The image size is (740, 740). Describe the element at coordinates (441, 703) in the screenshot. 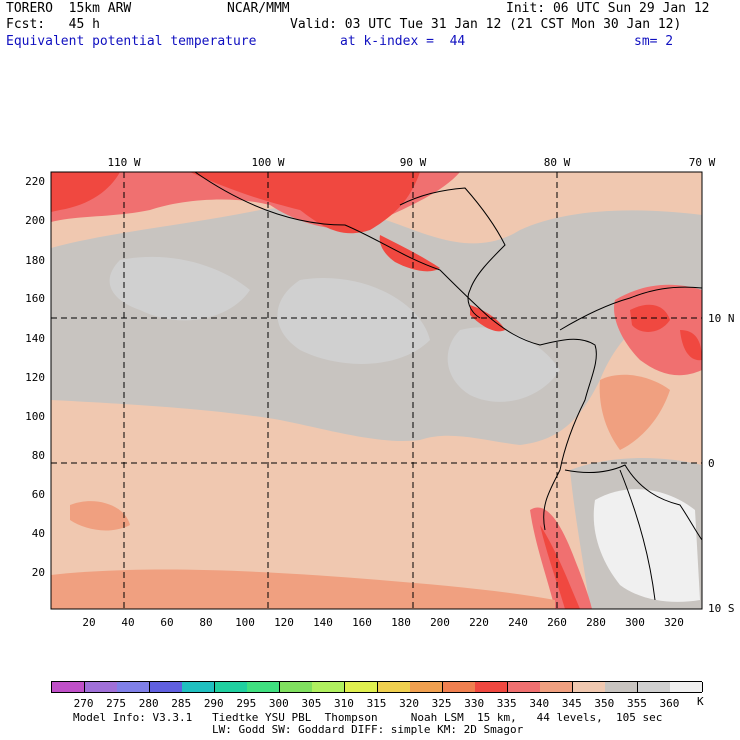

I see `colorbar-label: 325` at that location.